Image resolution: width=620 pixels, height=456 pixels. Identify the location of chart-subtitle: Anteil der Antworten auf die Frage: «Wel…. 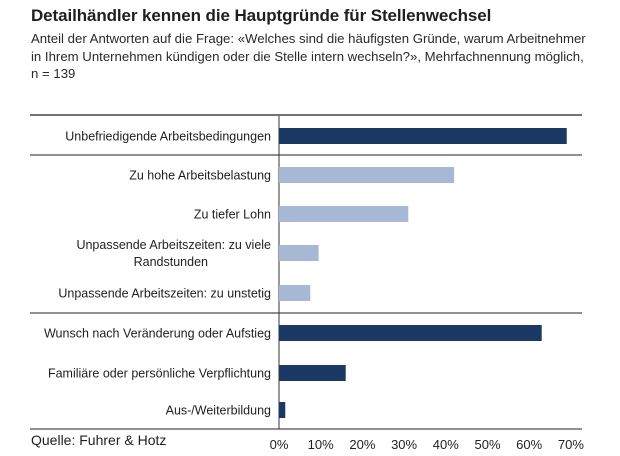
(308, 56).